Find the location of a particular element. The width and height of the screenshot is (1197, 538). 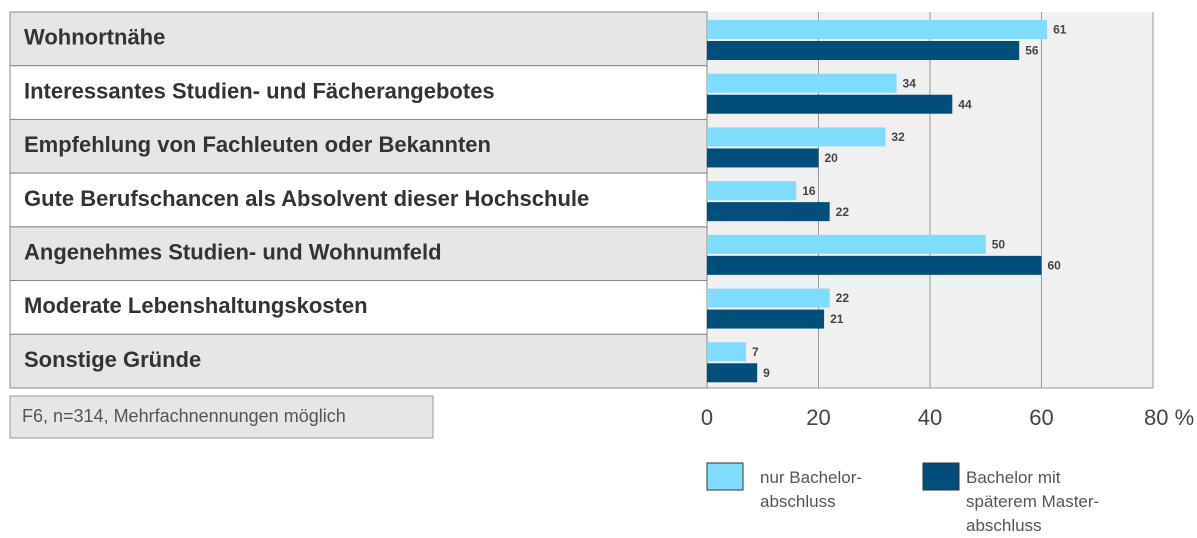

data-label: 20 is located at coordinates (832, 158).